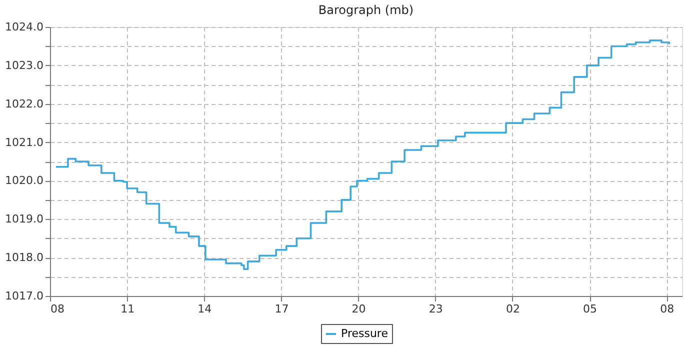 The width and height of the screenshot is (700, 350). Describe the element at coordinates (359, 309) in the screenshot. I see `x-tick-label: 20` at that location.